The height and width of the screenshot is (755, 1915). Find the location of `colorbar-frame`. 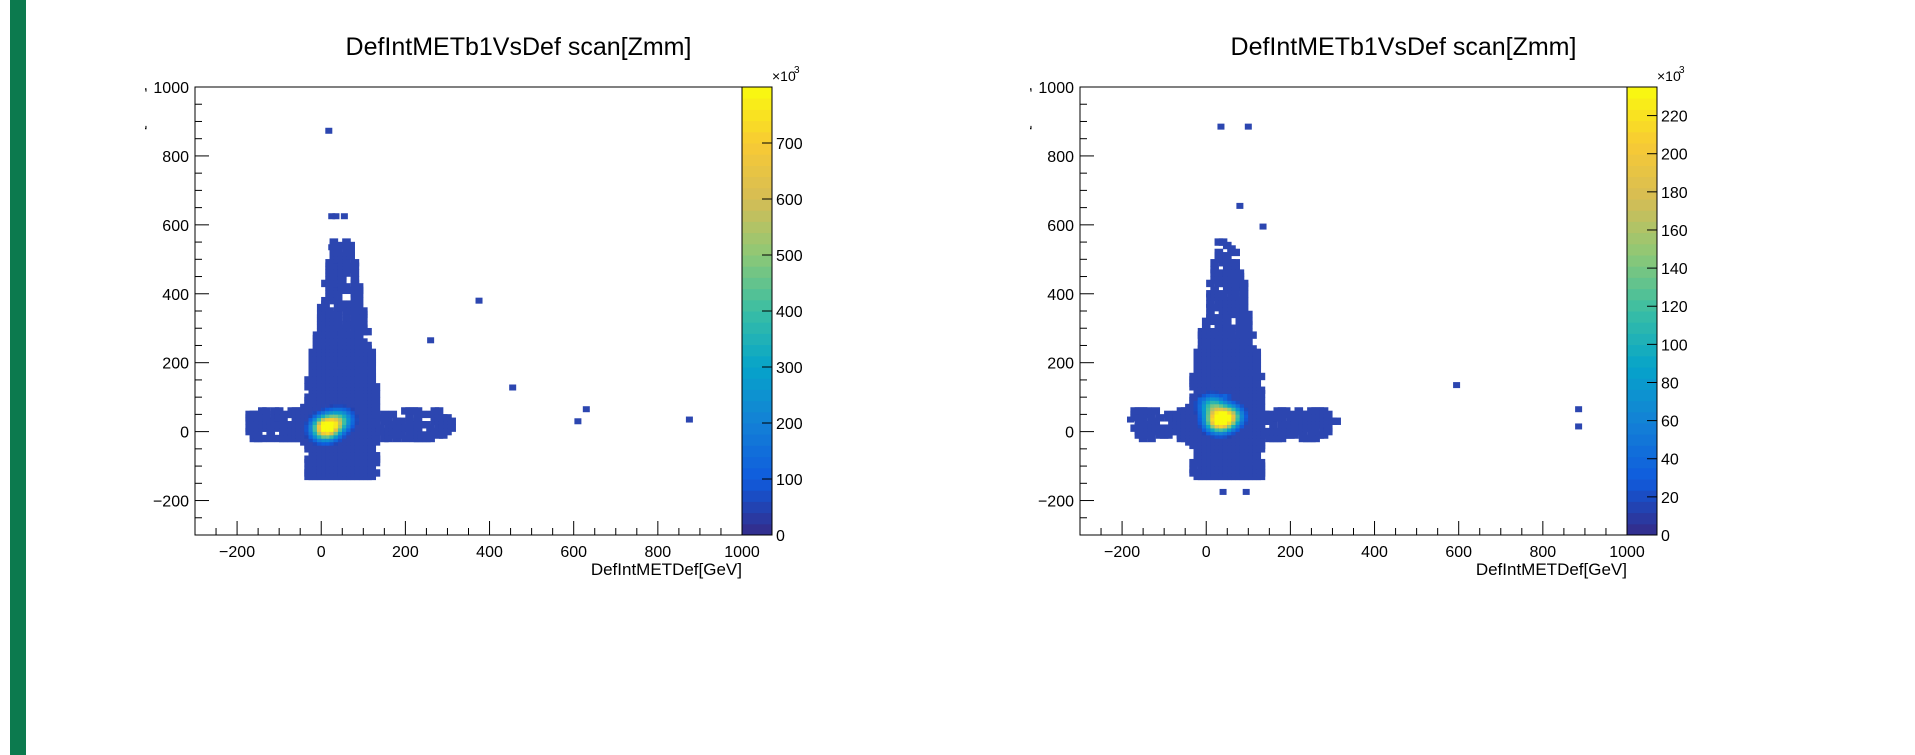

colorbar-frame is located at coordinates (1642, 311).